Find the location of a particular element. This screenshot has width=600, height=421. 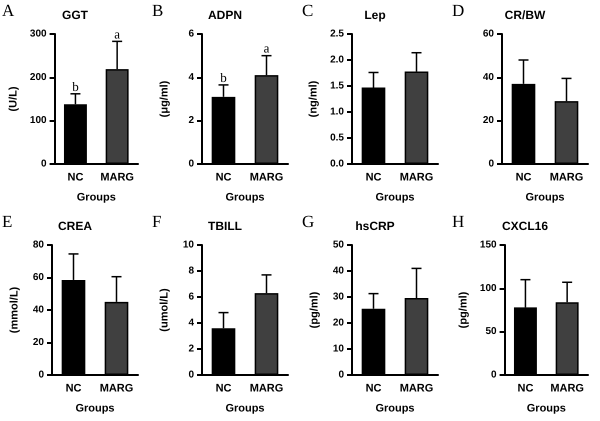

y-axis-title: (umol/L) is located at coordinates (164, 309).